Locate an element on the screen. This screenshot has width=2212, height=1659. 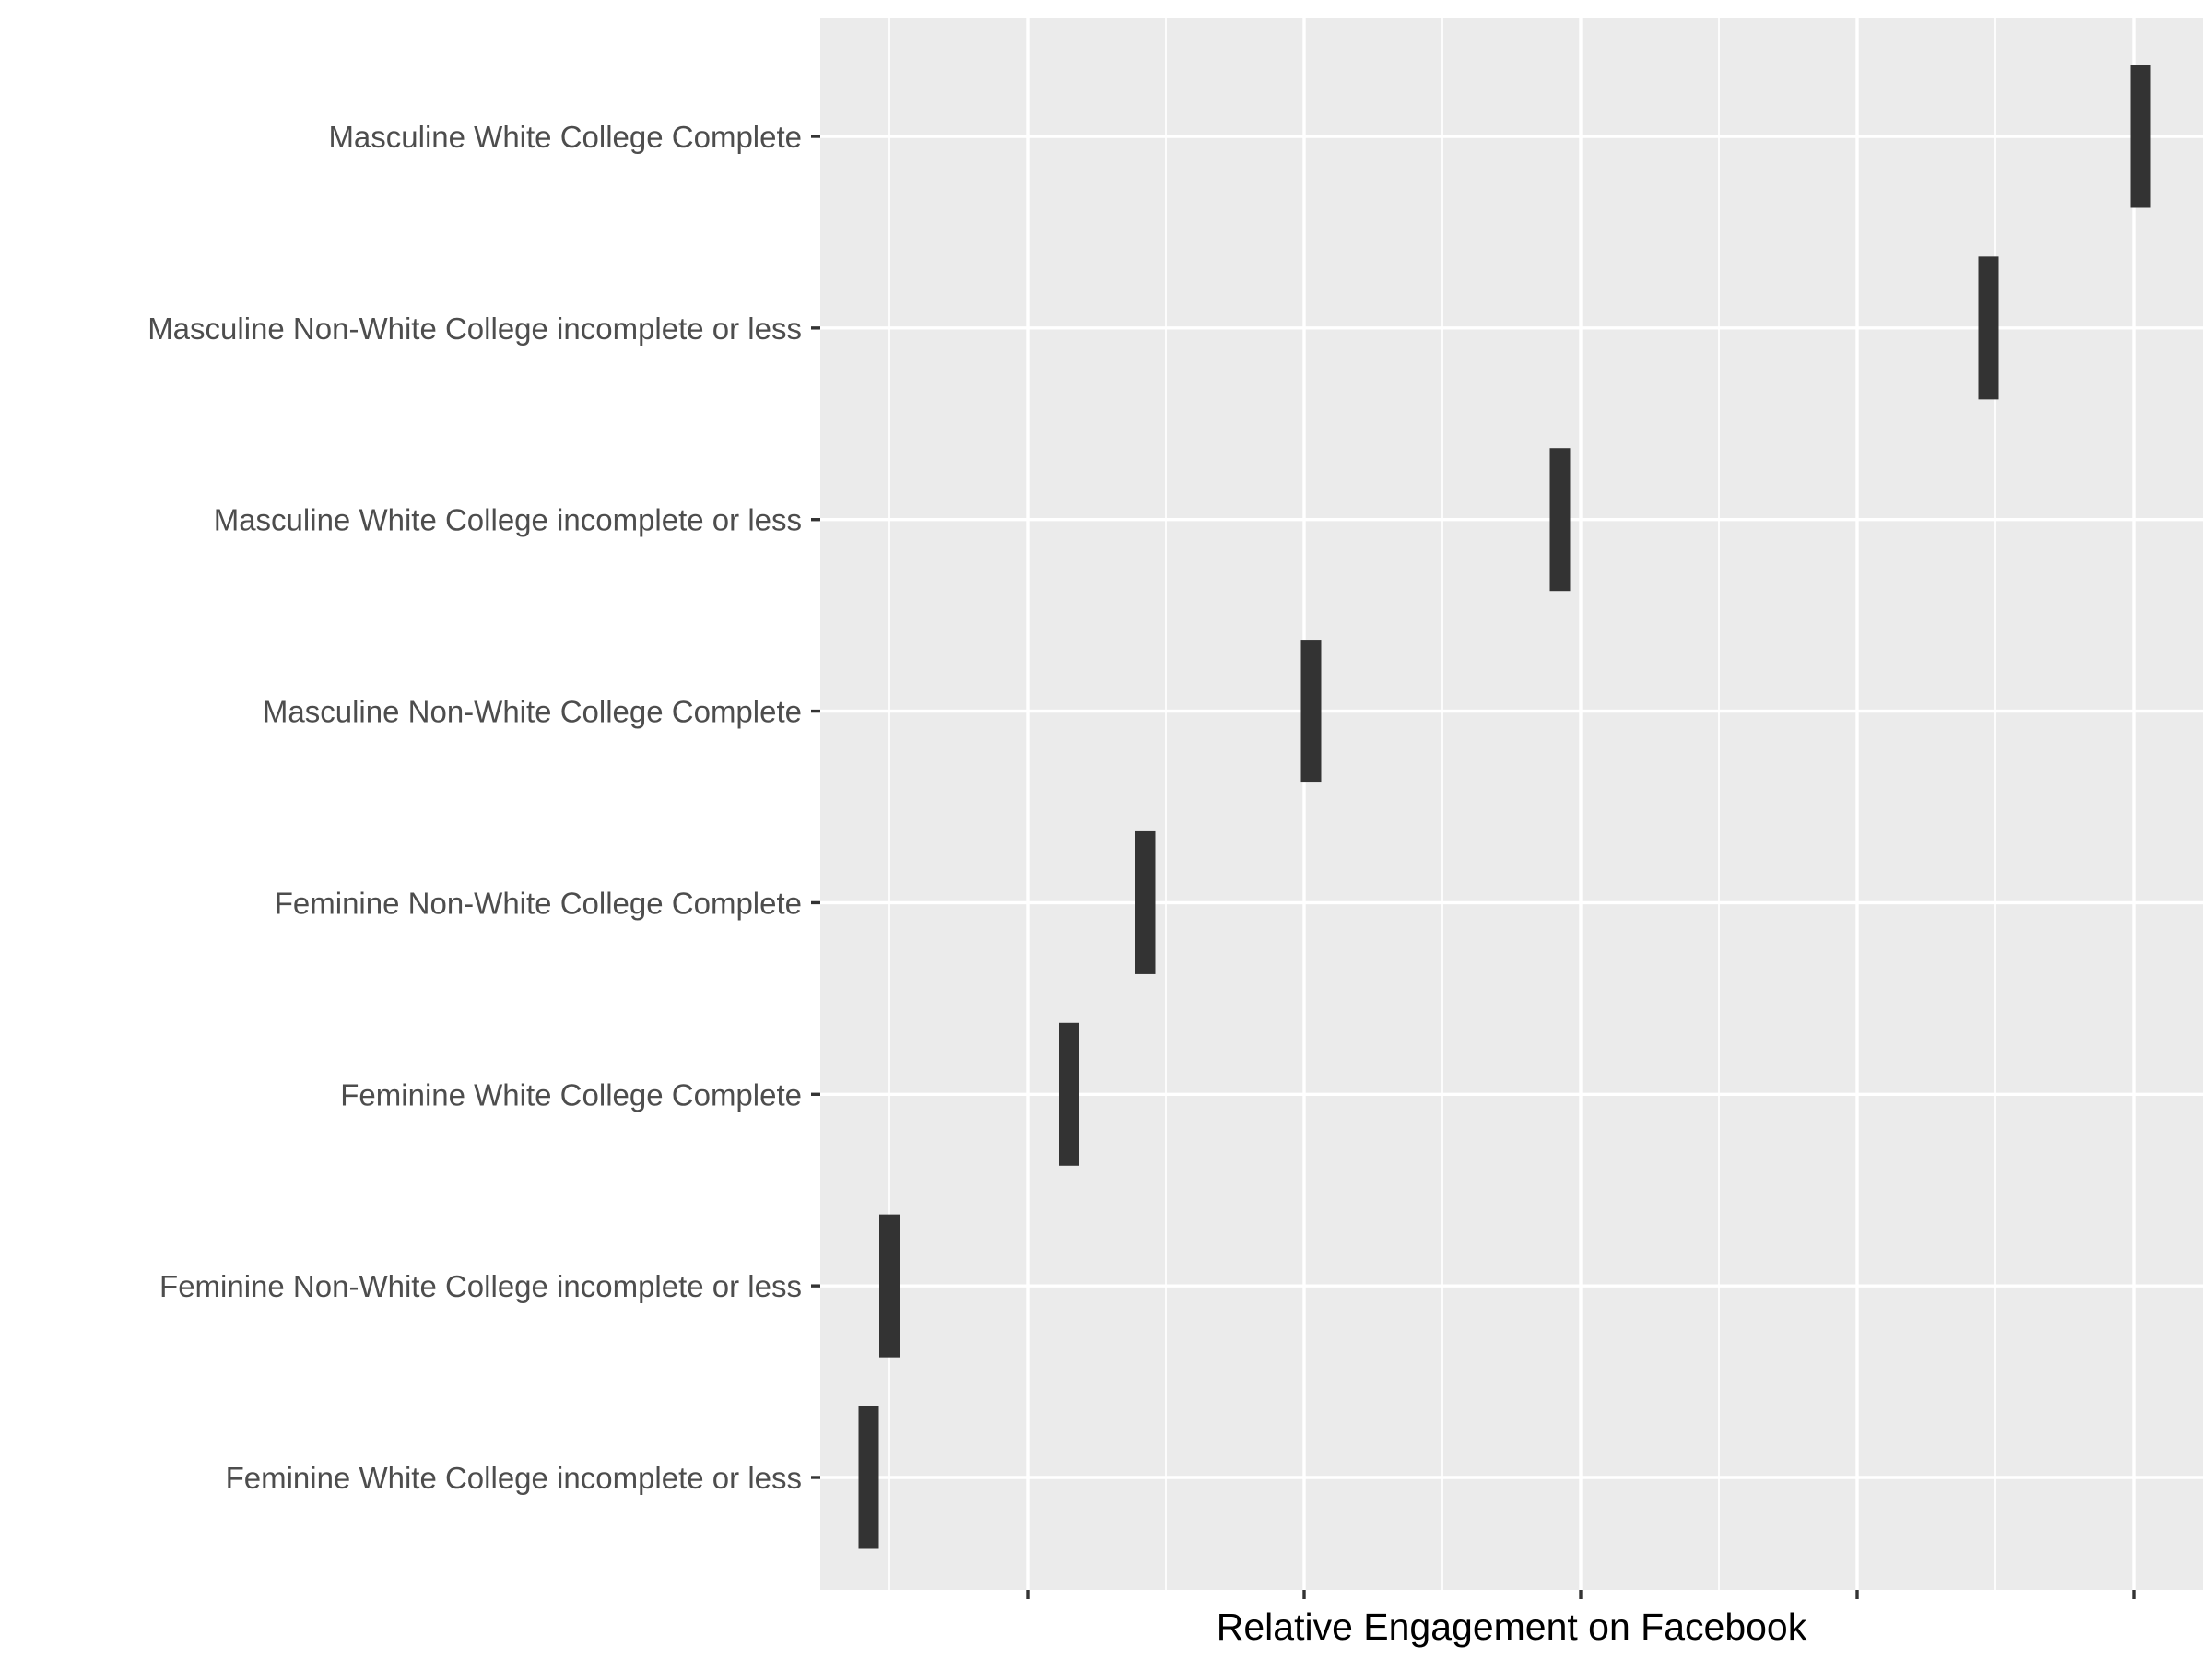
y-tick-label-4: Feminine Non-White College Complete is located at coordinates (538, 903).